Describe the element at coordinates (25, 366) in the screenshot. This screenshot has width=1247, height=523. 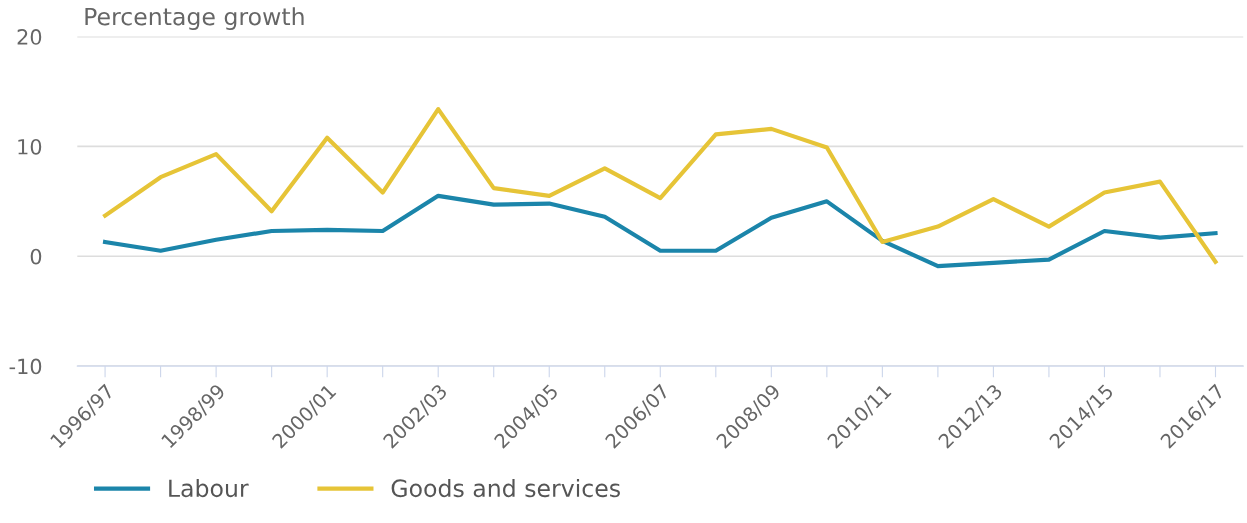
I see `y-tick-label: -10` at that location.